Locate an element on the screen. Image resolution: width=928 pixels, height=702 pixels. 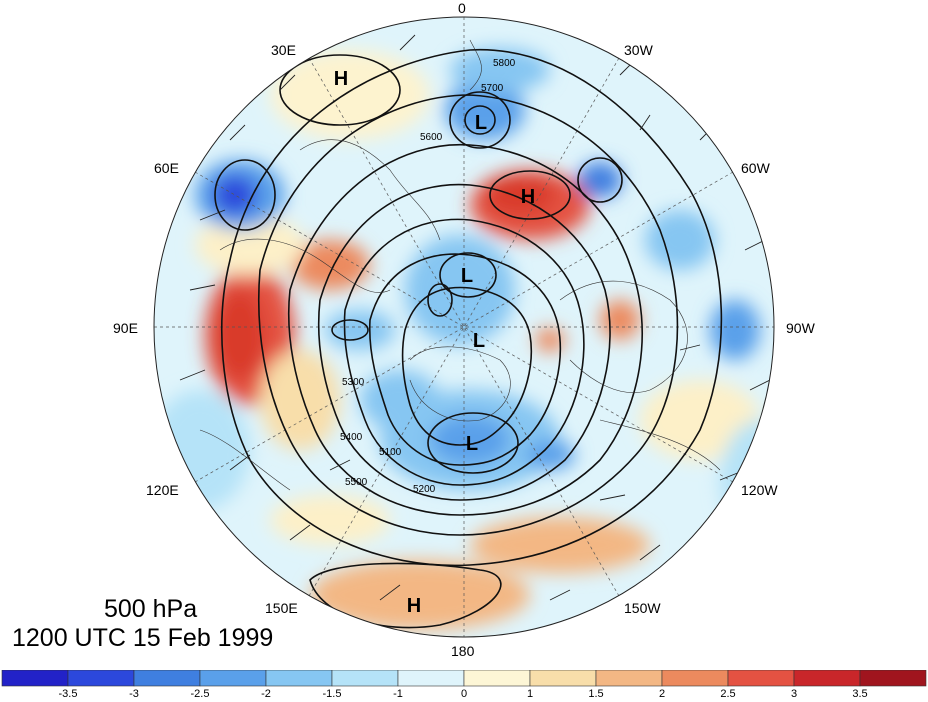
longitude-label-30w: 30W is located at coordinates (638, 50).